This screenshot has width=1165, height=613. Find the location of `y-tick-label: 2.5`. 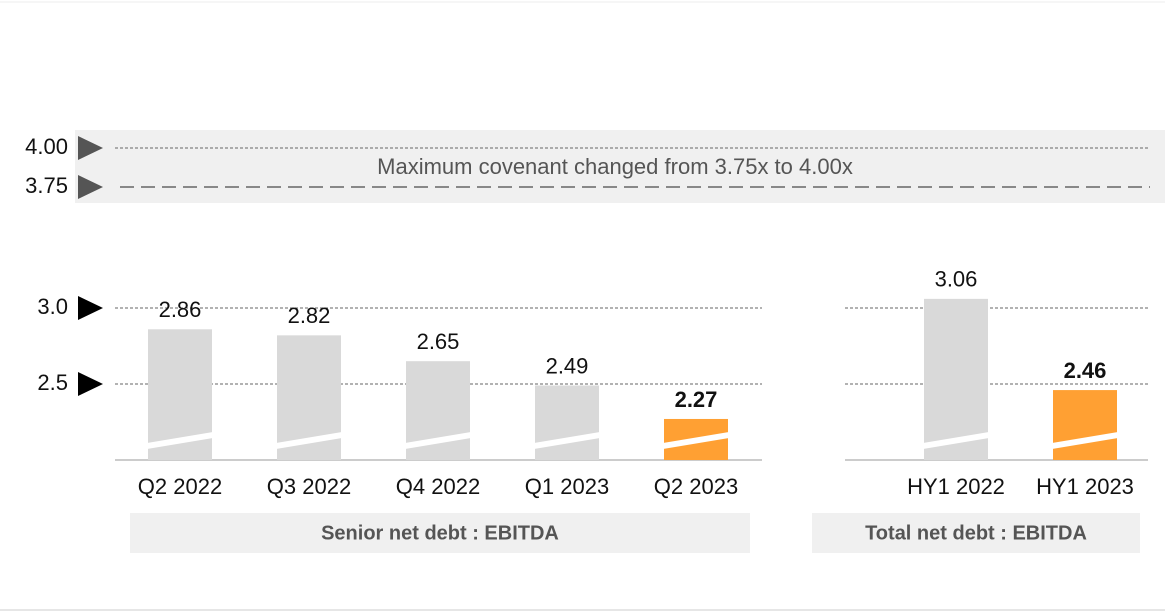

y-tick-label: 2.5 is located at coordinates (52, 382).